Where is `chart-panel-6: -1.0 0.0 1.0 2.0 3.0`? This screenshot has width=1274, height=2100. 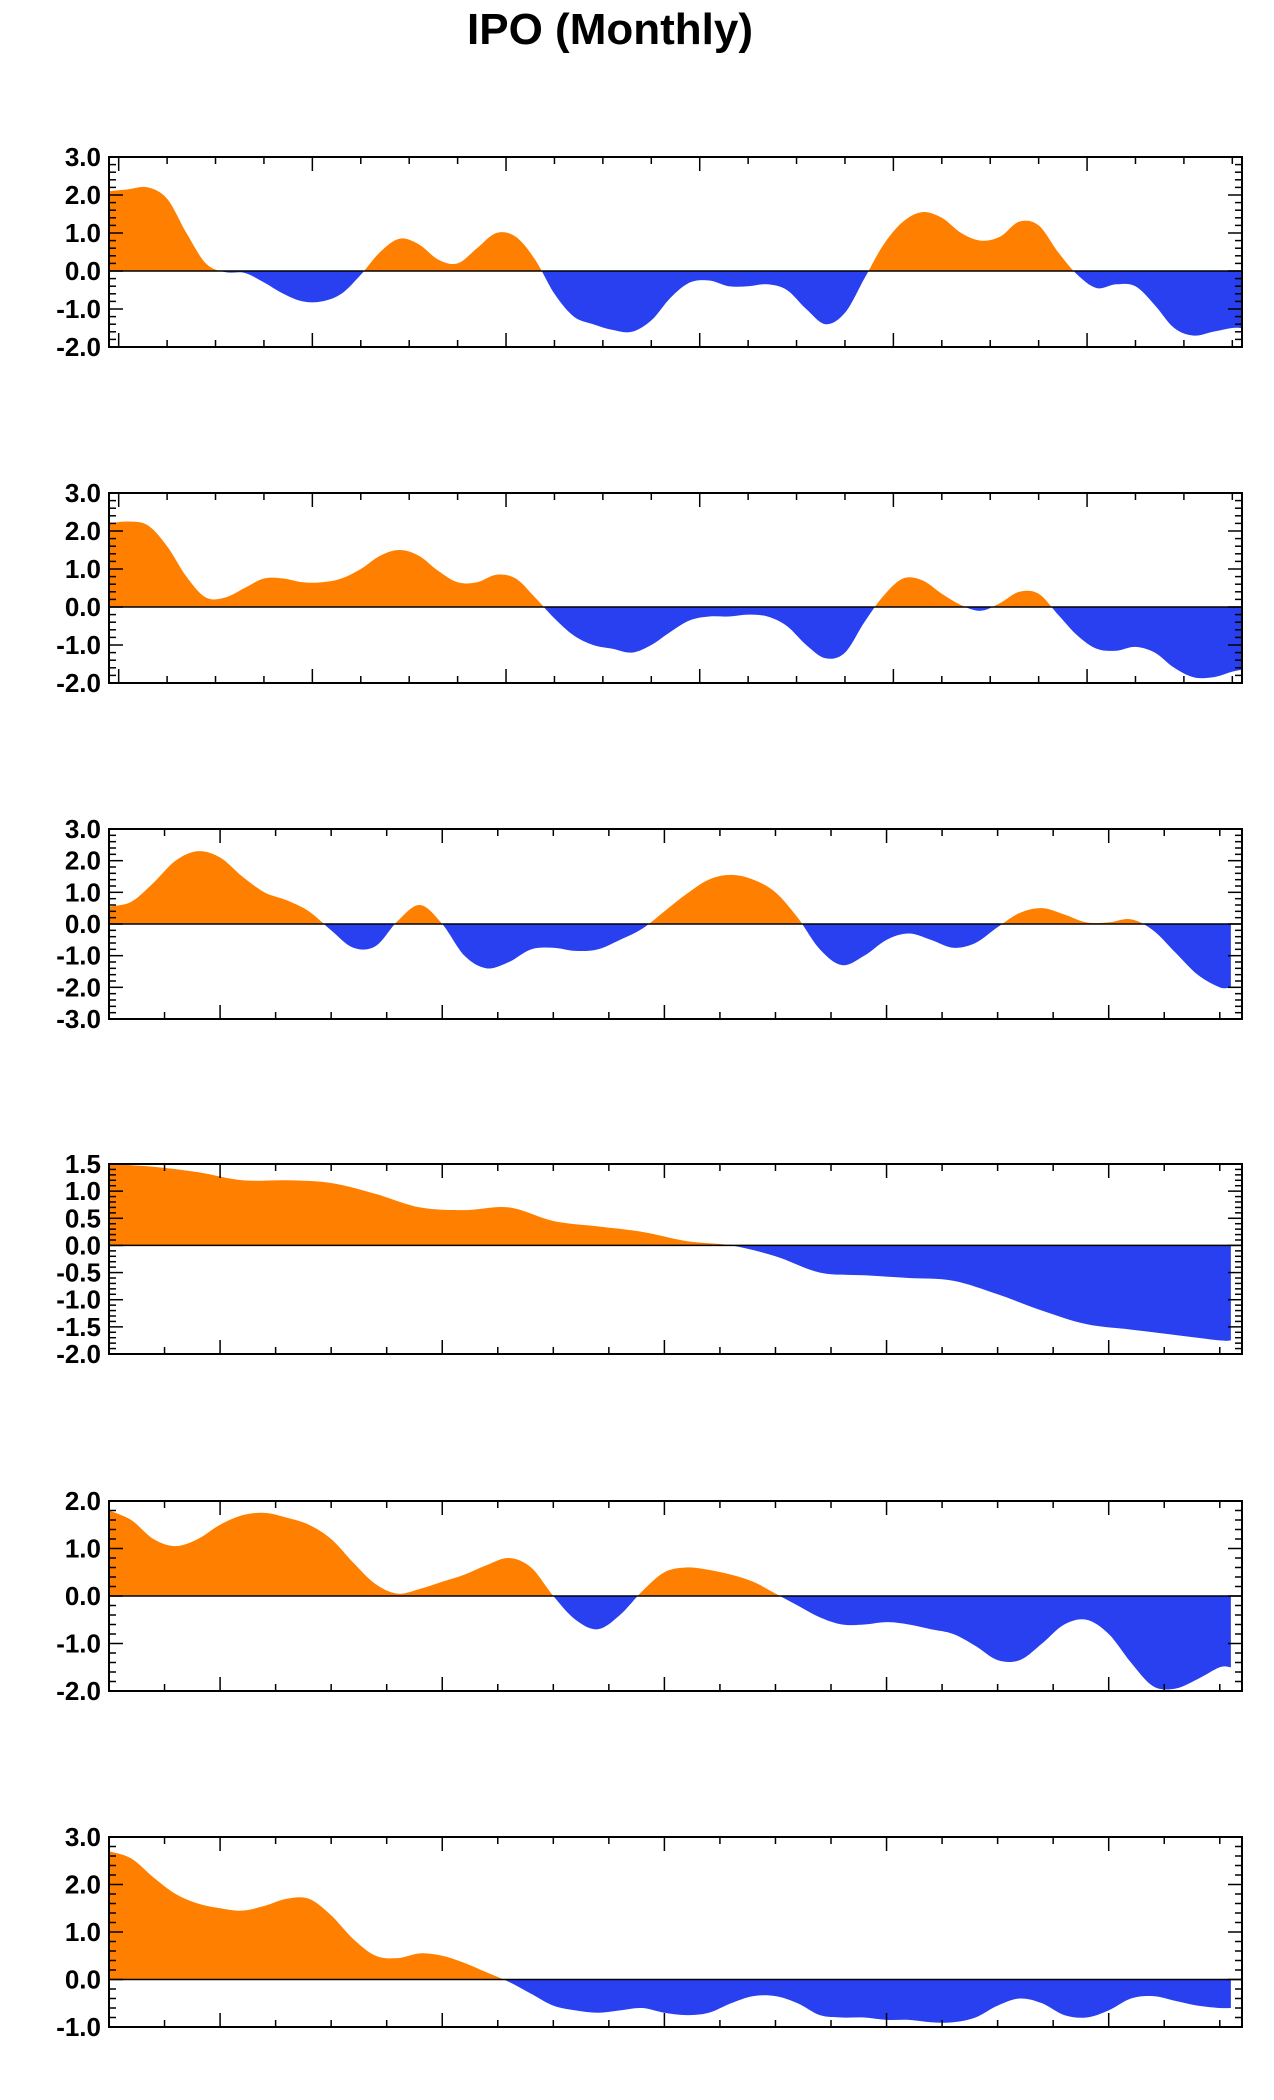 chart-panel-6: -1.0 0.0 1.0 2.0 3.0 is located at coordinates (649, 1932).